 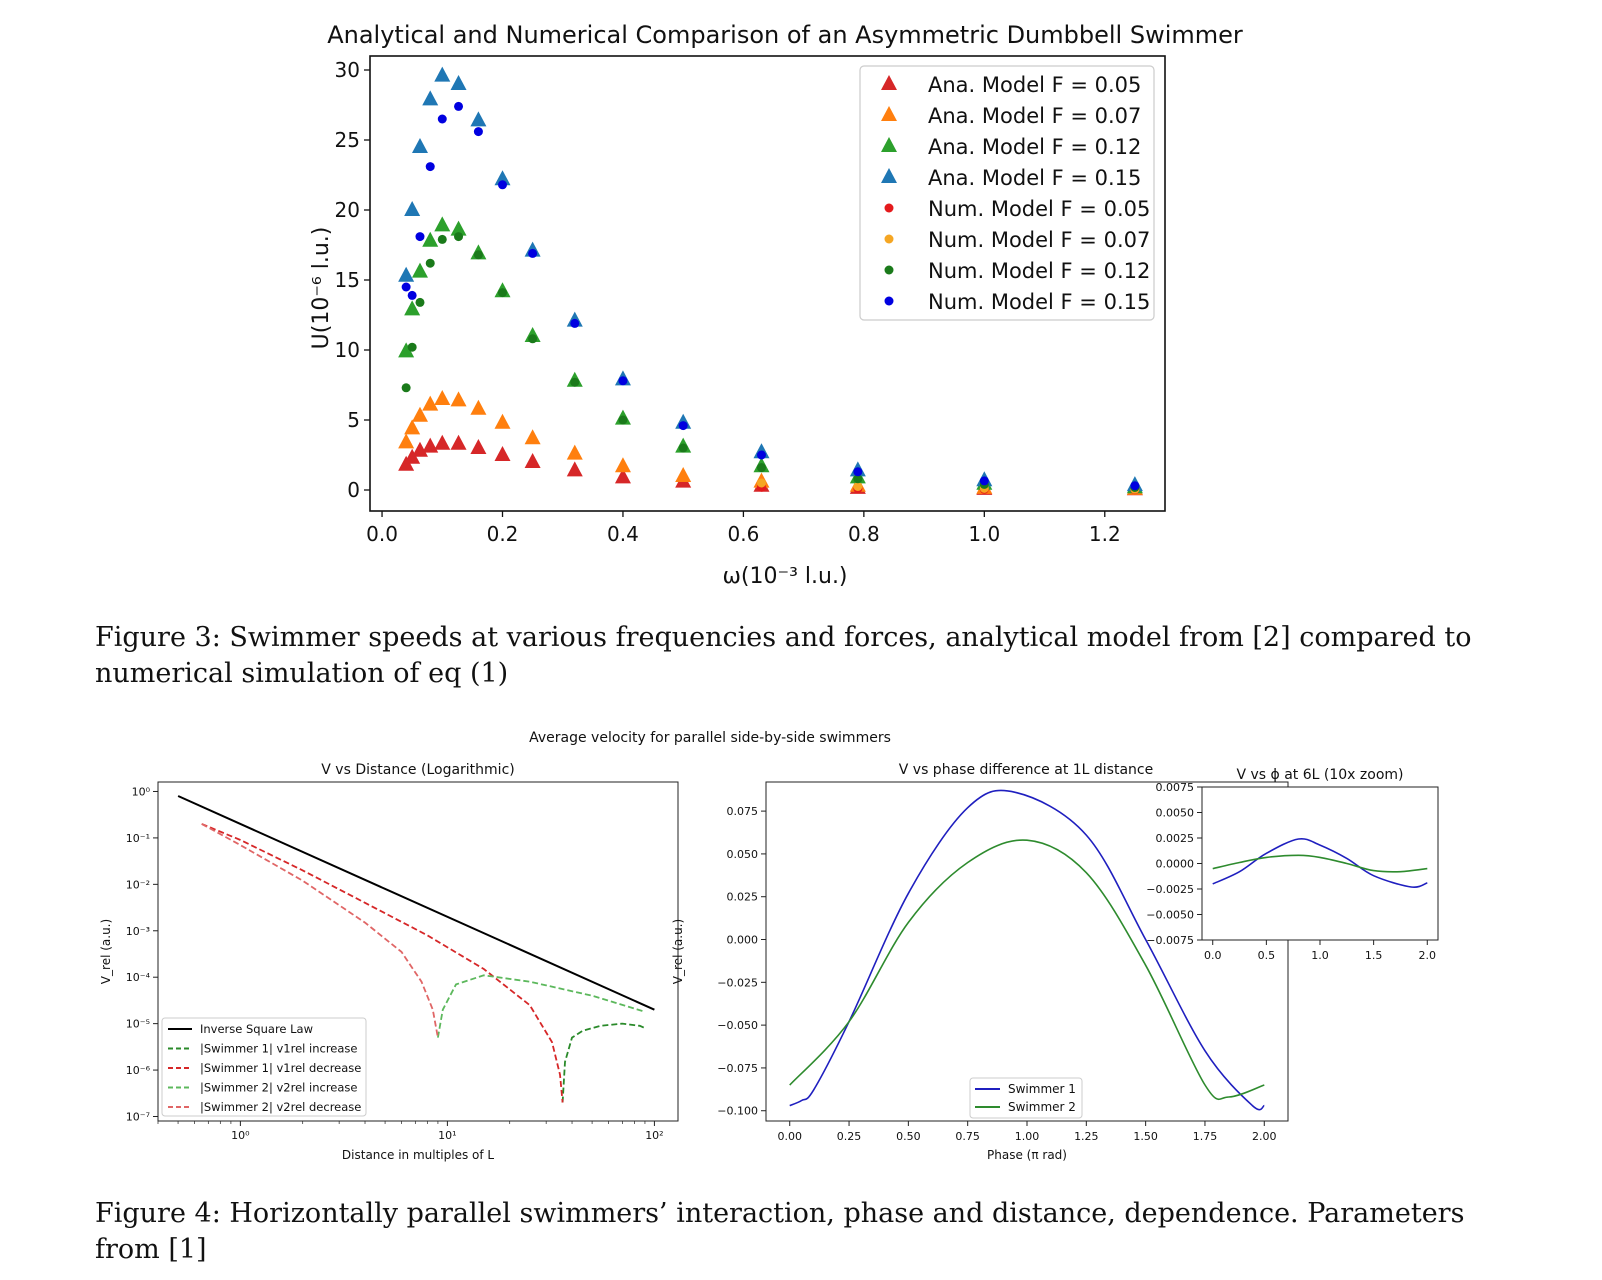 I want to click on y-tick-label: −0.050, so click(x=737, y=1025).